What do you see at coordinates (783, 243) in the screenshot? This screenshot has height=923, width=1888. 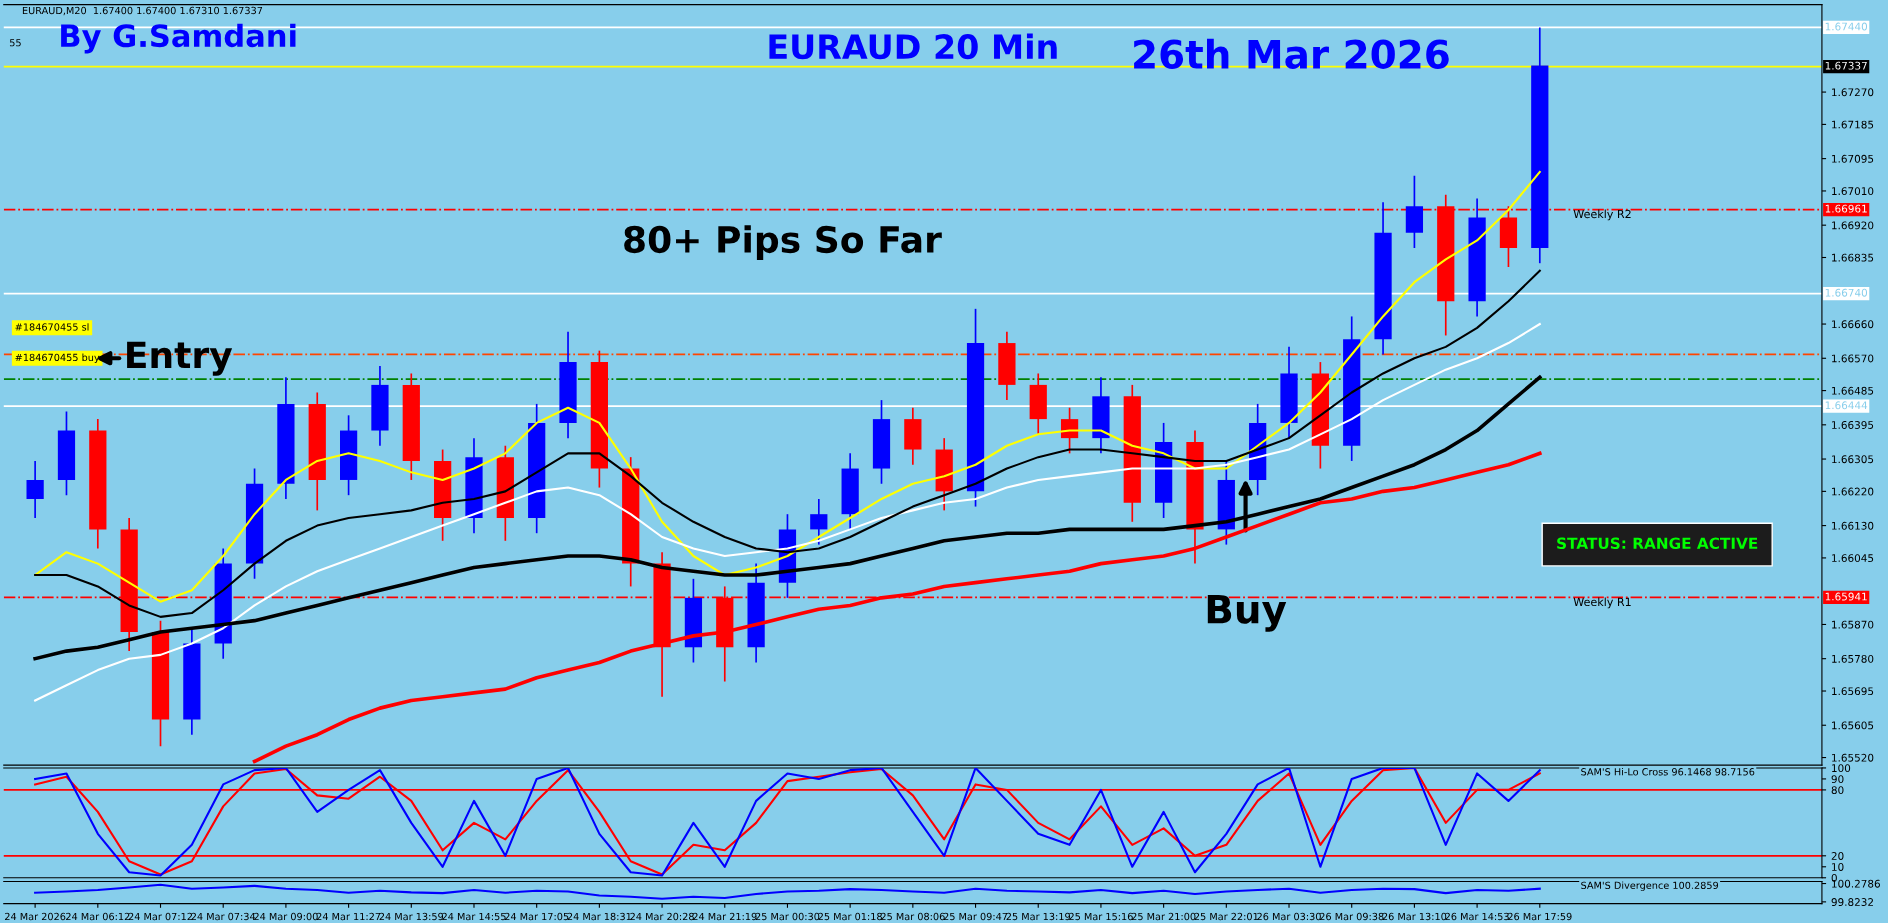 I see `annotation: 80+ Pips So Far` at bounding box center [783, 243].